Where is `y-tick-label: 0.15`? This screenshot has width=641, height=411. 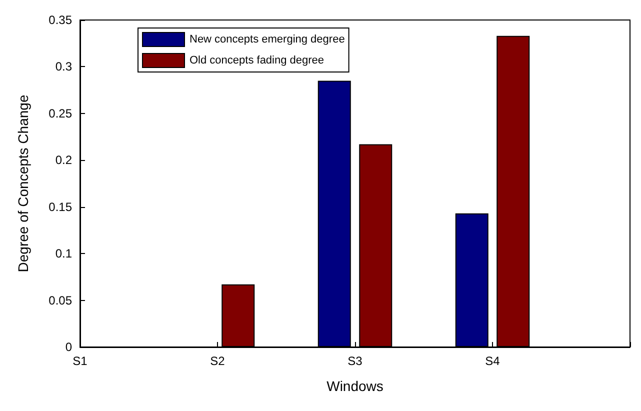
y-tick-label: 0.15 is located at coordinates (60, 207).